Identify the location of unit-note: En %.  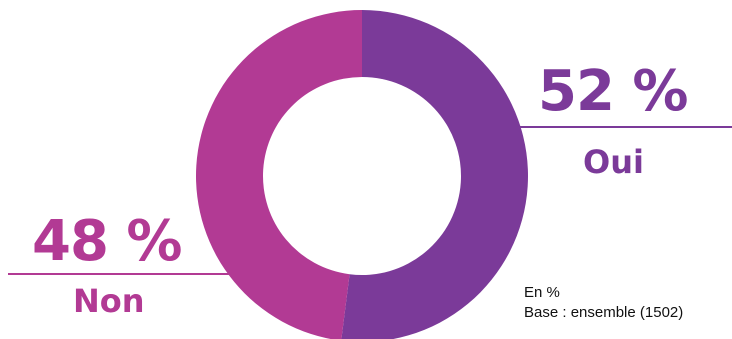
(542, 292).